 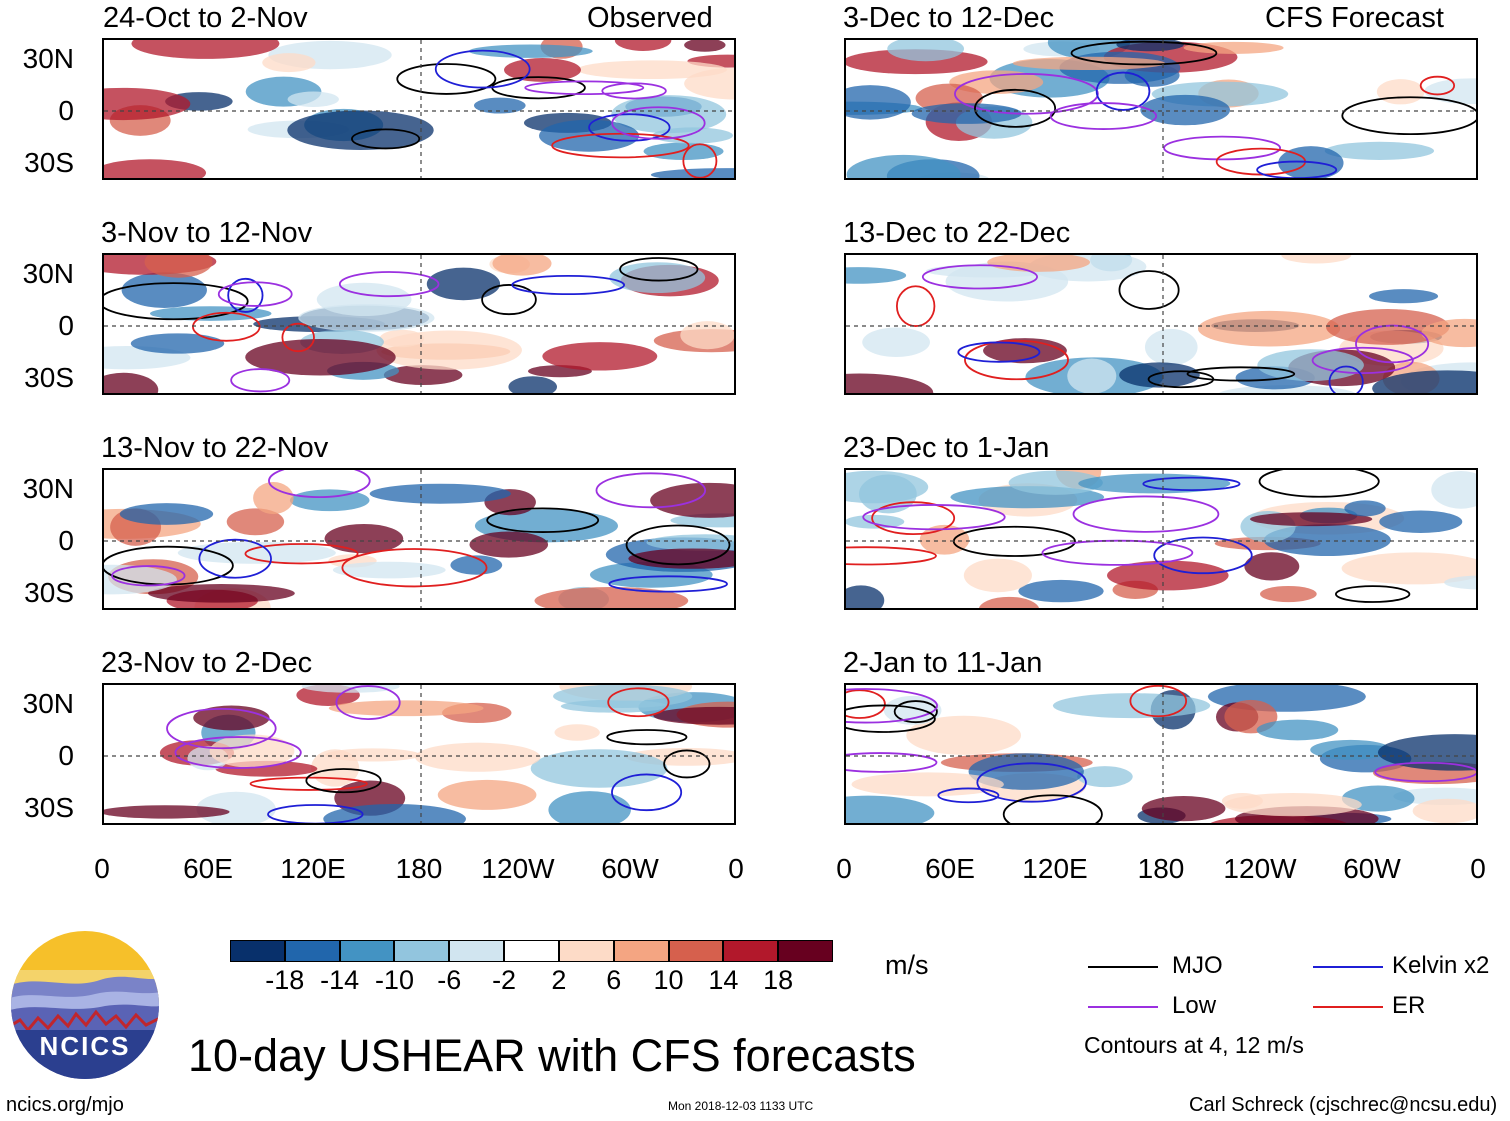 What do you see at coordinates (630, 868) in the screenshot?
I see `lon-label-l-60w: 60W` at bounding box center [630, 868].